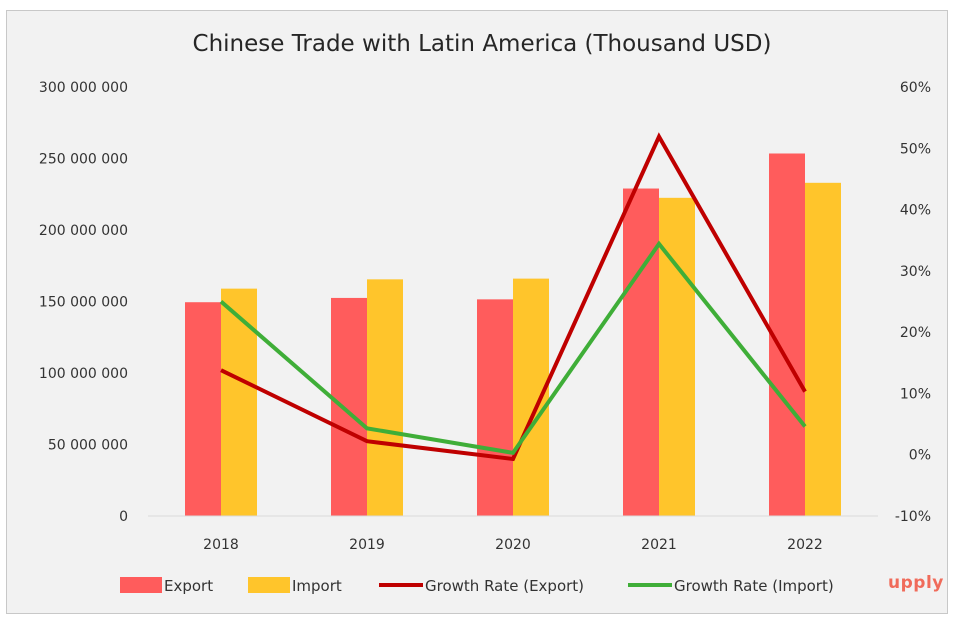 The height and width of the screenshot is (632, 964). What do you see at coordinates (141, 585) in the screenshot?
I see `legend-swatch-export` at bounding box center [141, 585].